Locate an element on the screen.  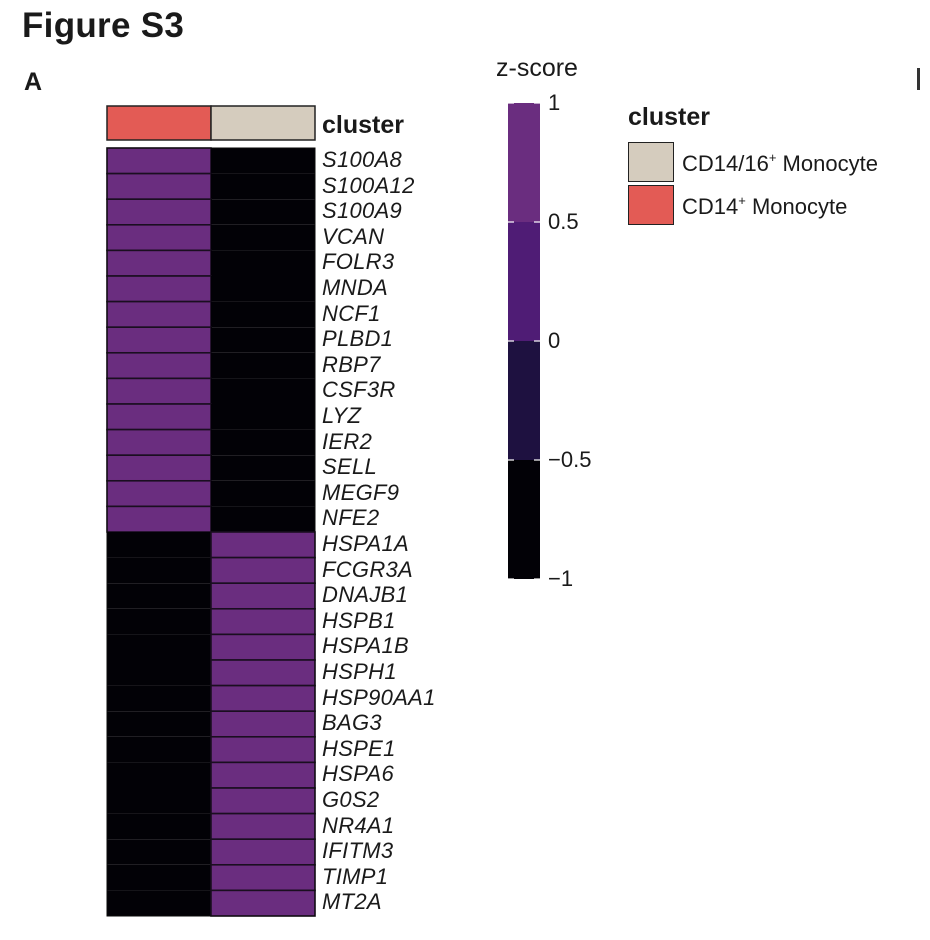
gene-label: PLBD1 is located at coordinates (358, 339).